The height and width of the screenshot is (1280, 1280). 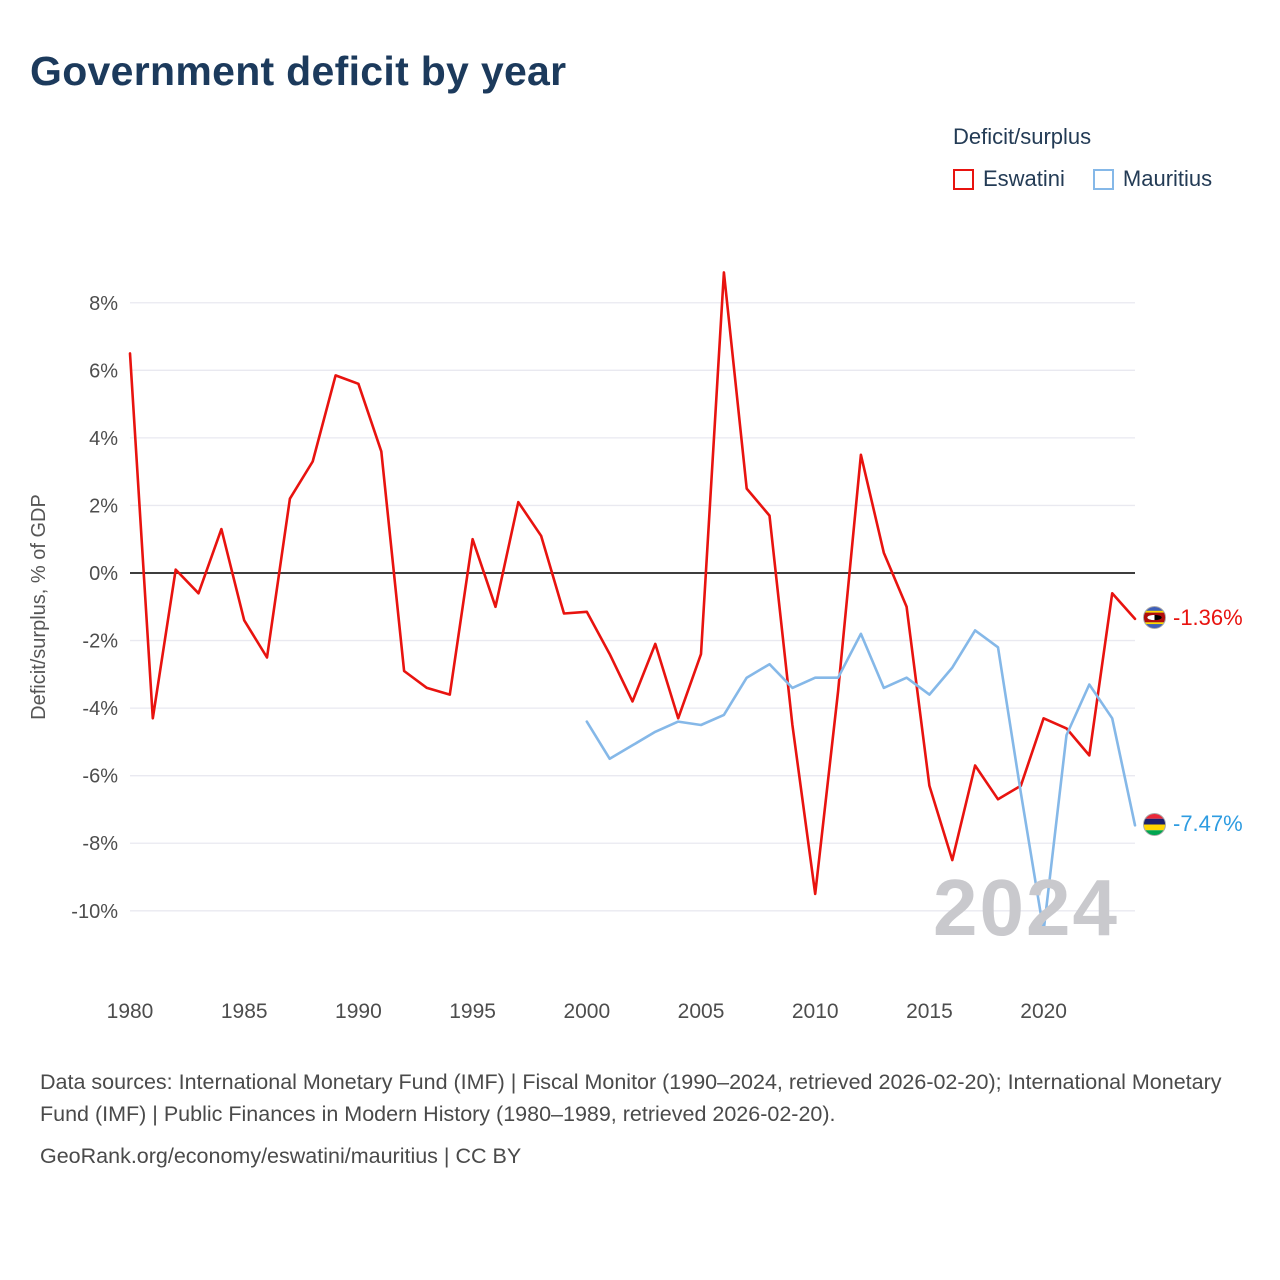 I want to click on eswatini-end-value: -1.36%, so click(x=1208, y=617).